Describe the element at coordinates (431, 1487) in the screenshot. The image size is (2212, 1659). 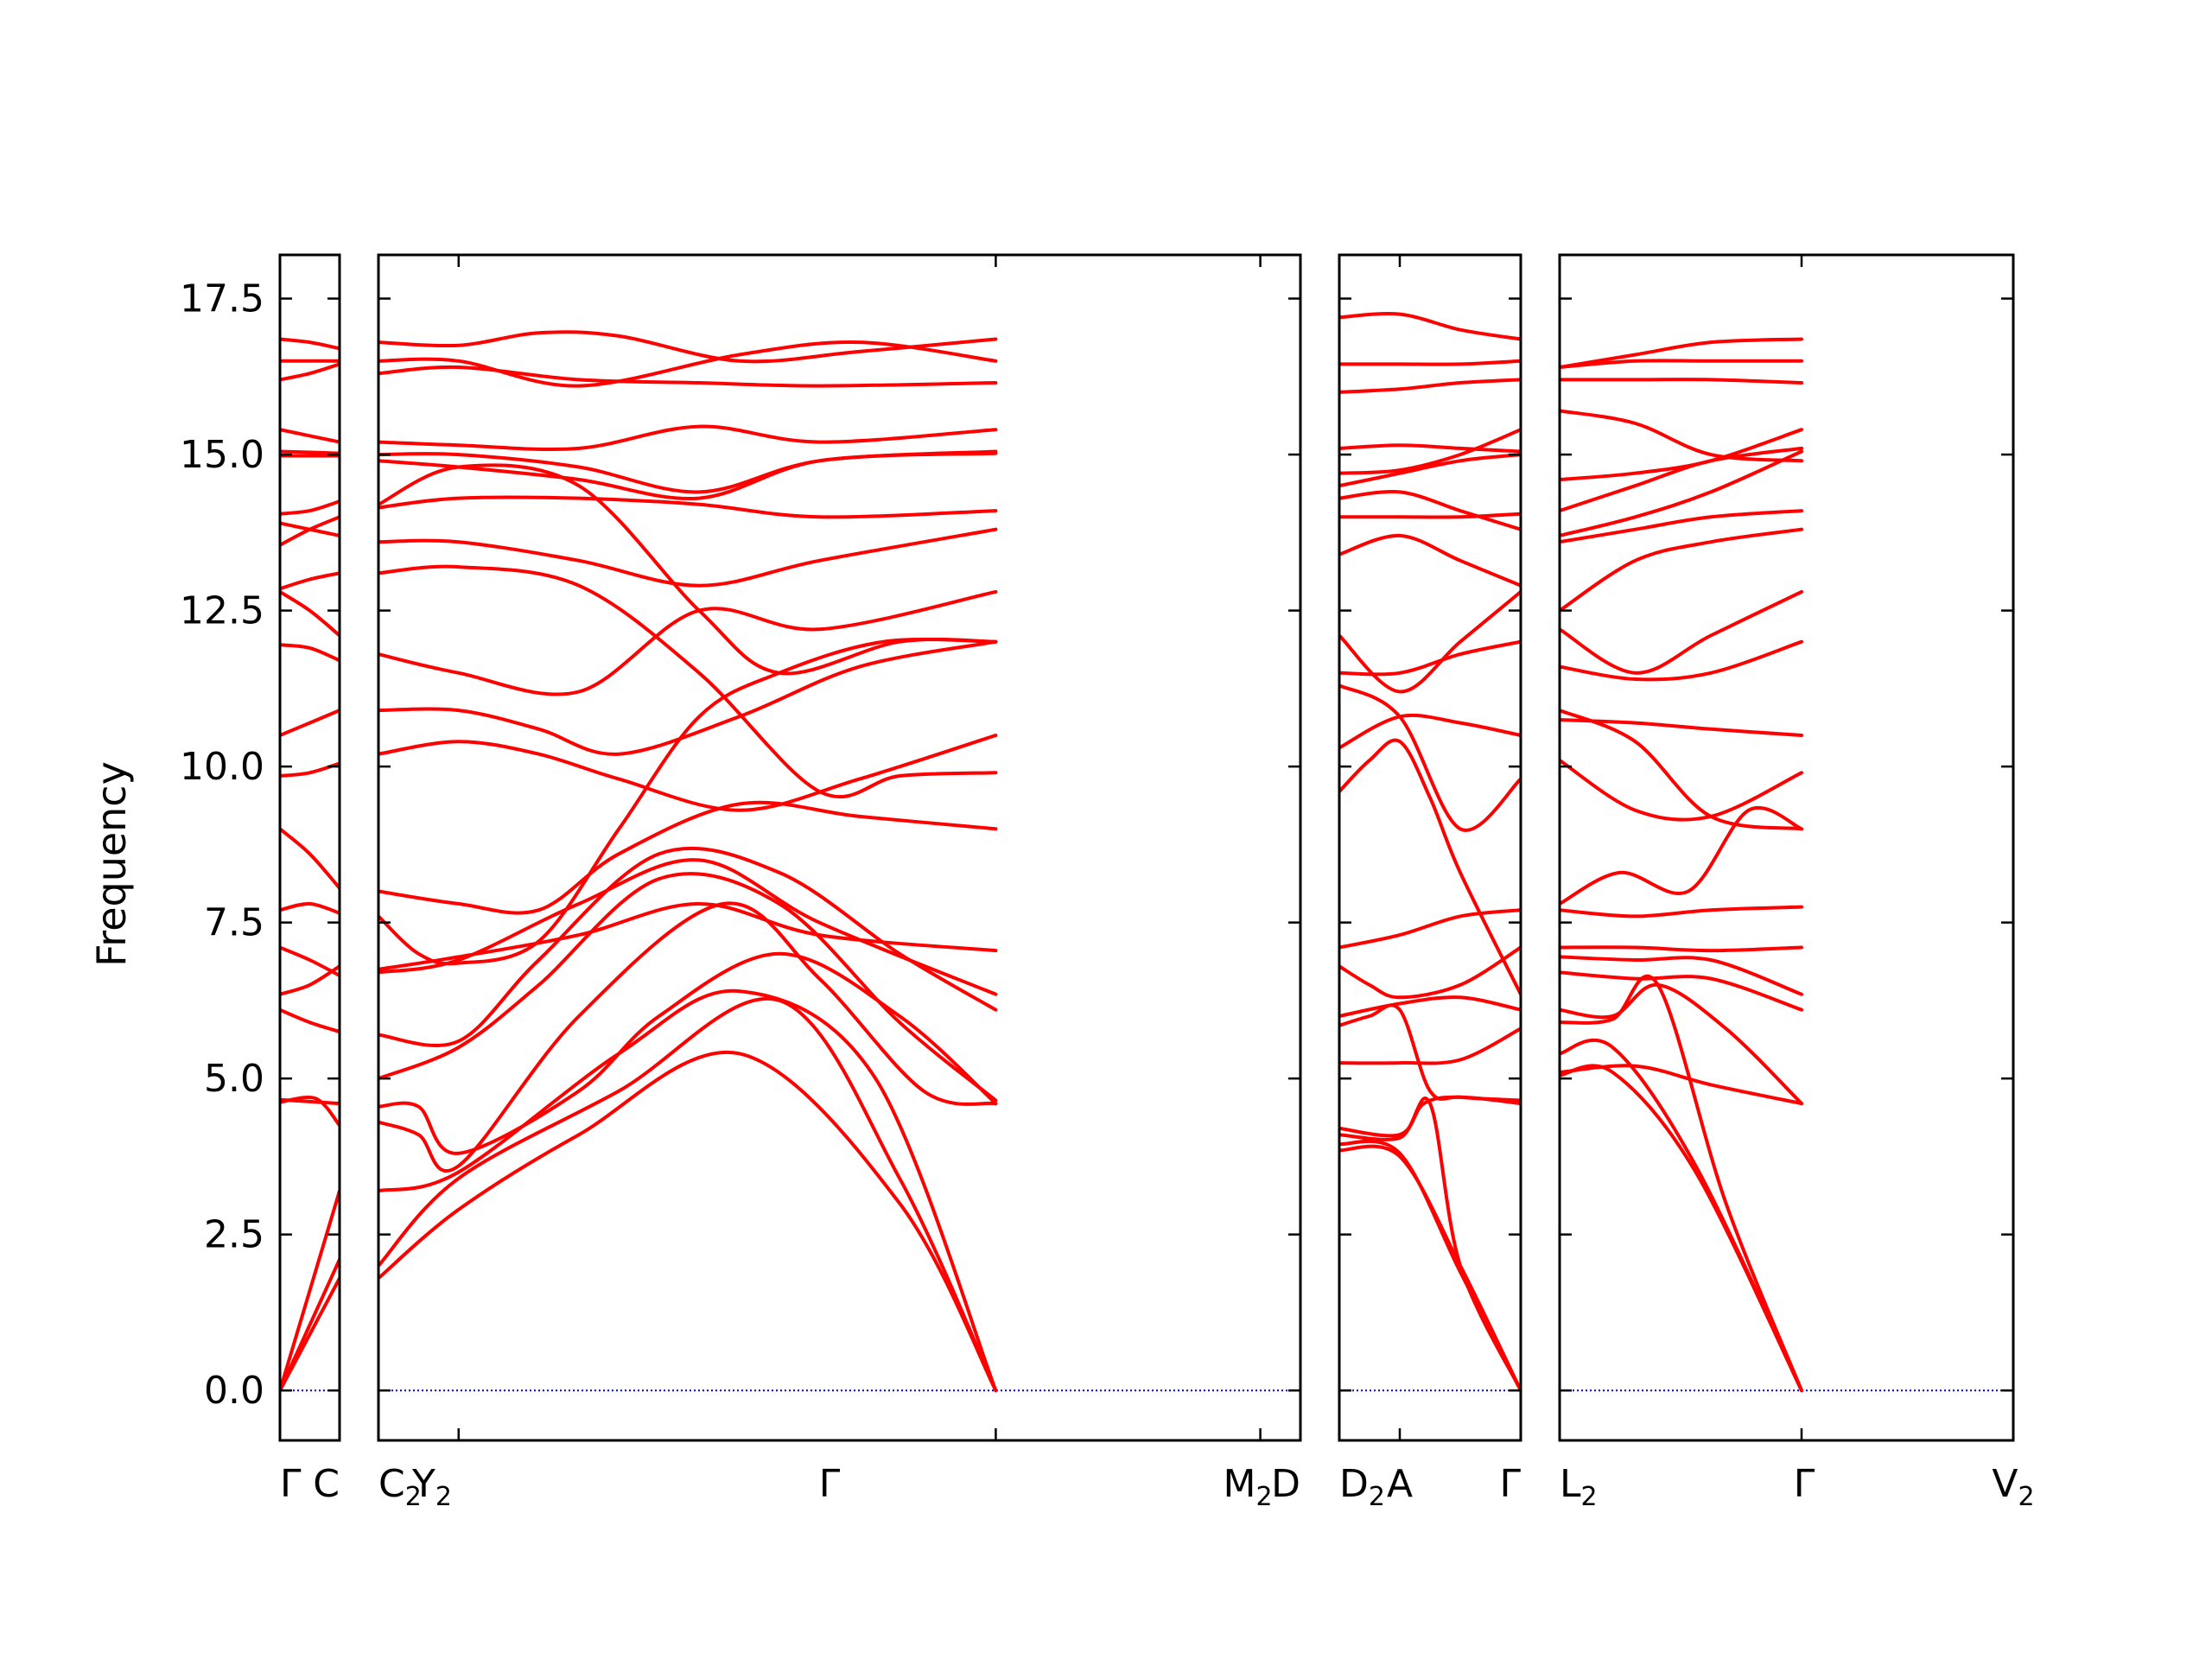
I see `x-tick-label: Y2` at that location.